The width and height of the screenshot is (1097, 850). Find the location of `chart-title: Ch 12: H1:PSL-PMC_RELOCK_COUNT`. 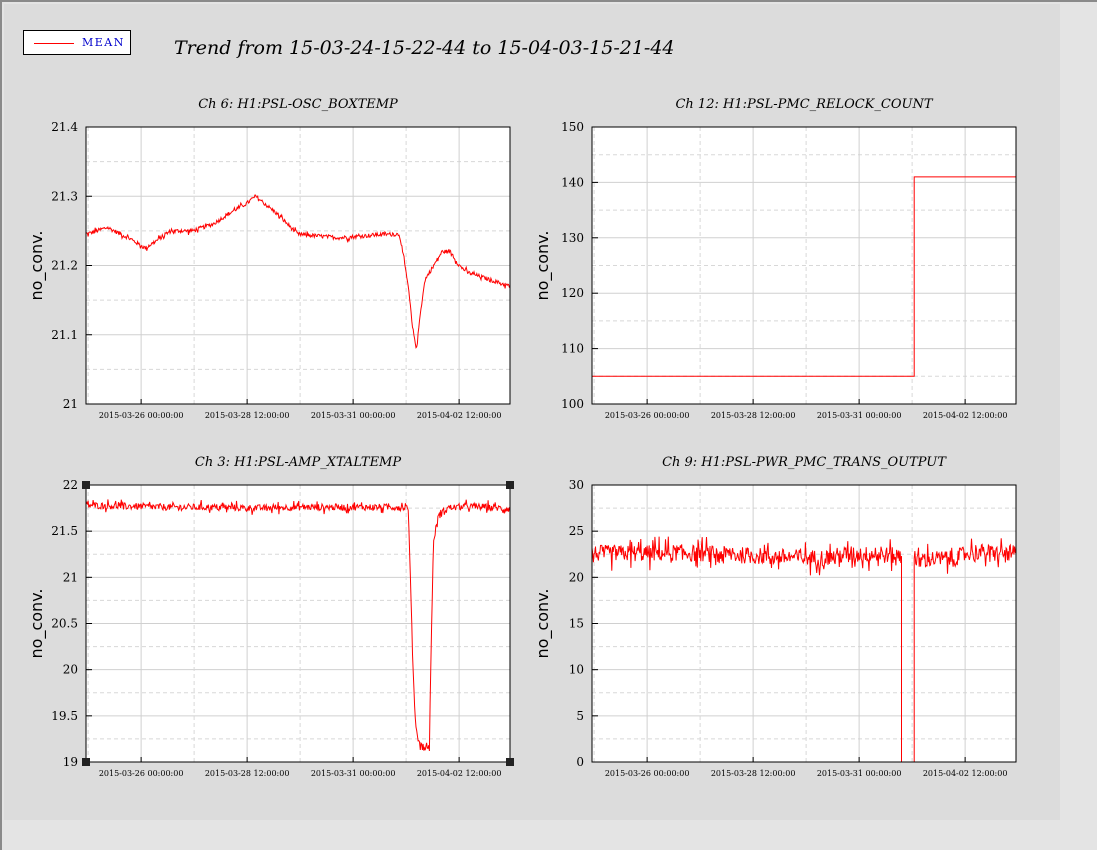

chart-title: Ch 12: H1:PSL-PMC_RELOCK_COUNT is located at coordinates (804, 104).